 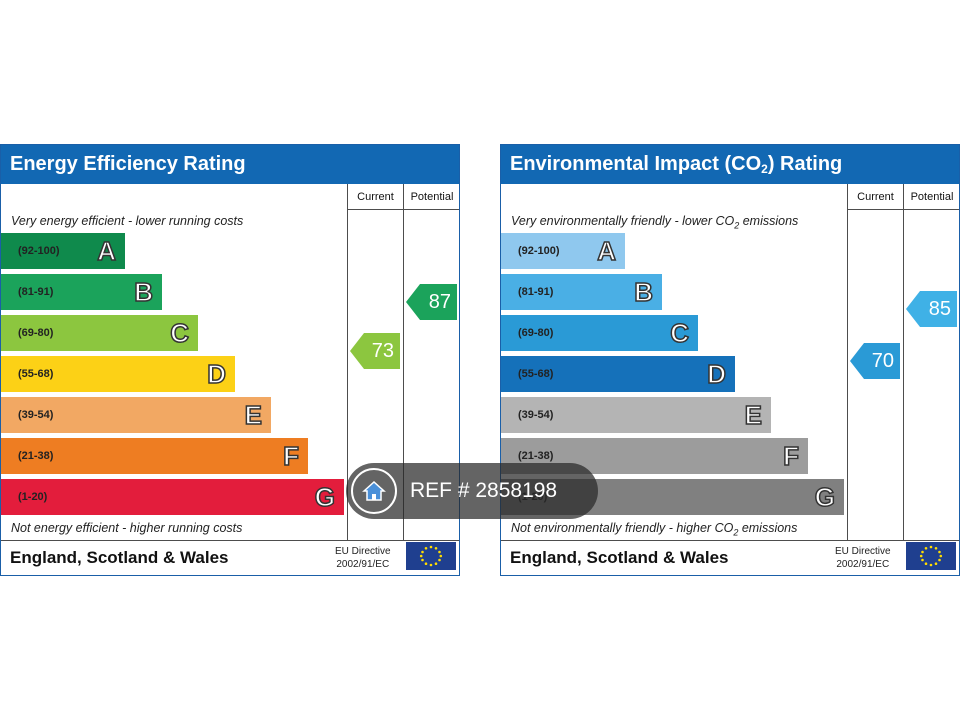 I want to click on current-rating-arrow: 73, so click(x=375, y=351).